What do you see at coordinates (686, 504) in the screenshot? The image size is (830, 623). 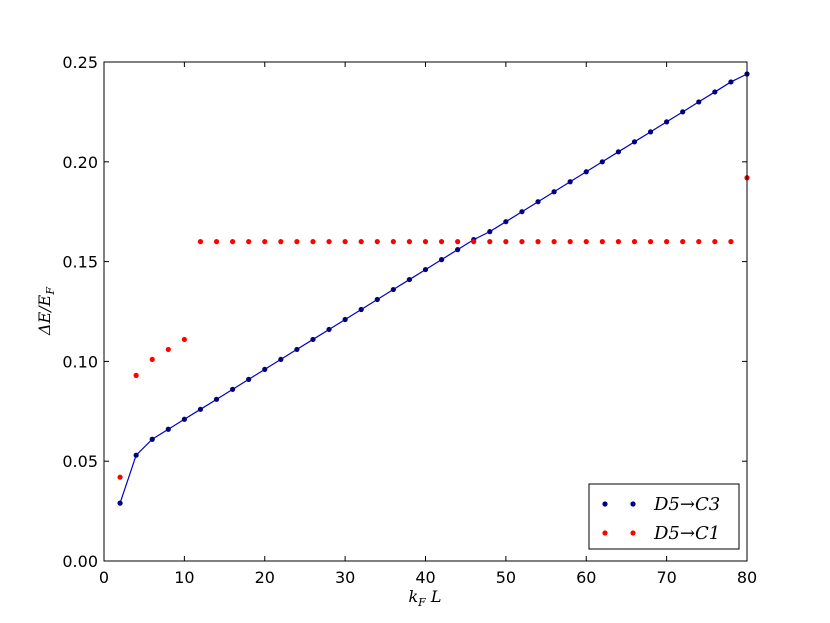 I see `legend-label-d5-c3: D5→C3` at bounding box center [686, 504].